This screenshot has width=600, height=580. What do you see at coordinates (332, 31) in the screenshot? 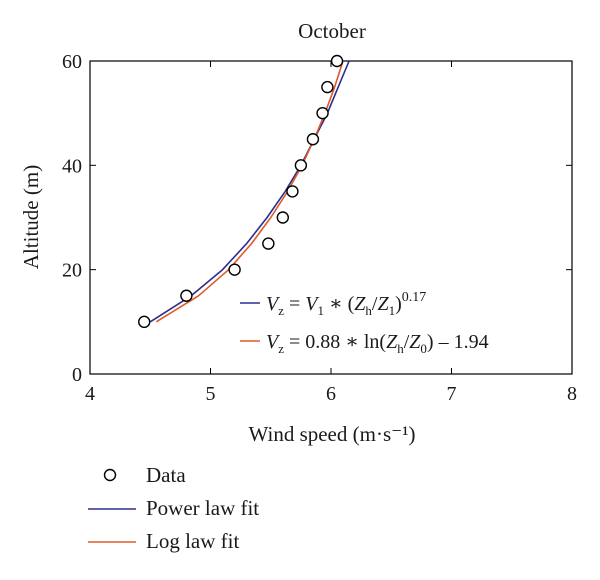
I see `chart-title: October` at bounding box center [332, 31].